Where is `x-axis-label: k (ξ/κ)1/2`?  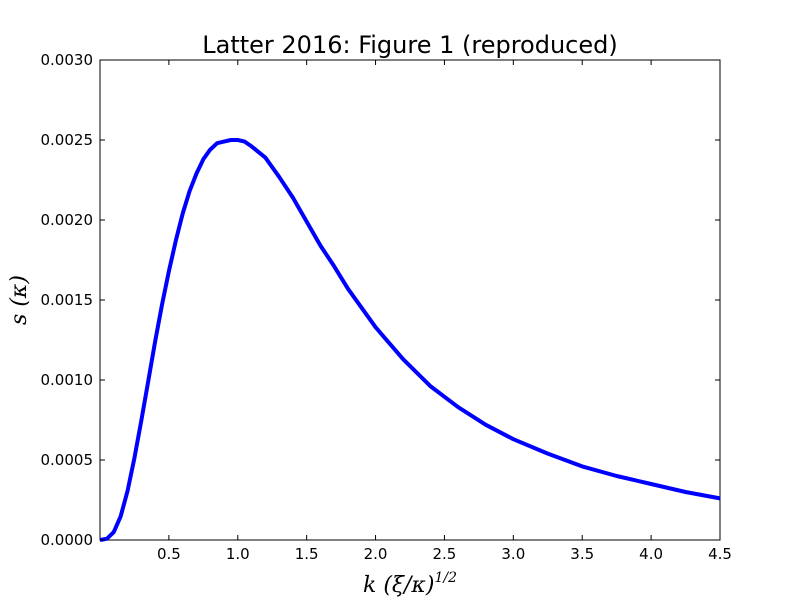 x-axis-label: k (ξ/κ)1/2 is located at coordinates (410, 584).